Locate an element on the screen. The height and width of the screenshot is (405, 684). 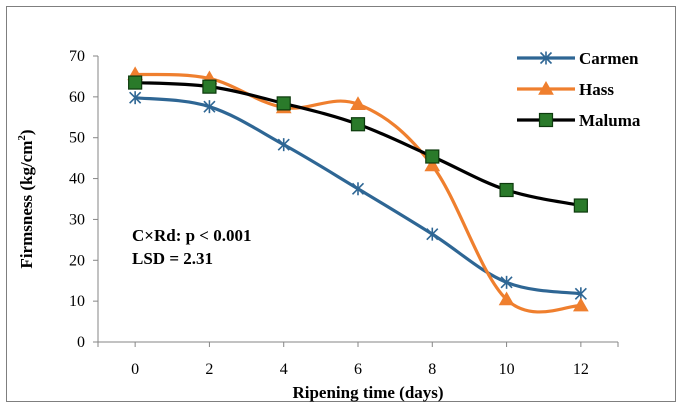
y-tick-label: 10 is located at coordinates (77, 301).